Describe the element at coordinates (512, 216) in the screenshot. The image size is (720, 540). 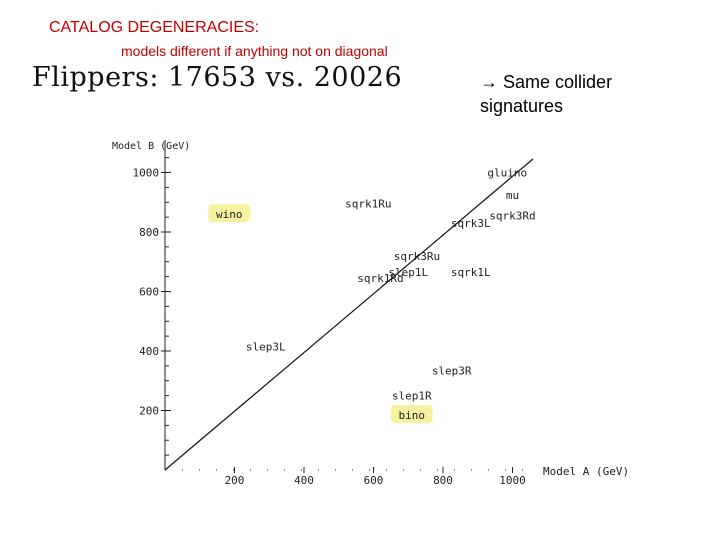
I see `point-label-sqrk3Rd: sqrk3Rd` at that location.